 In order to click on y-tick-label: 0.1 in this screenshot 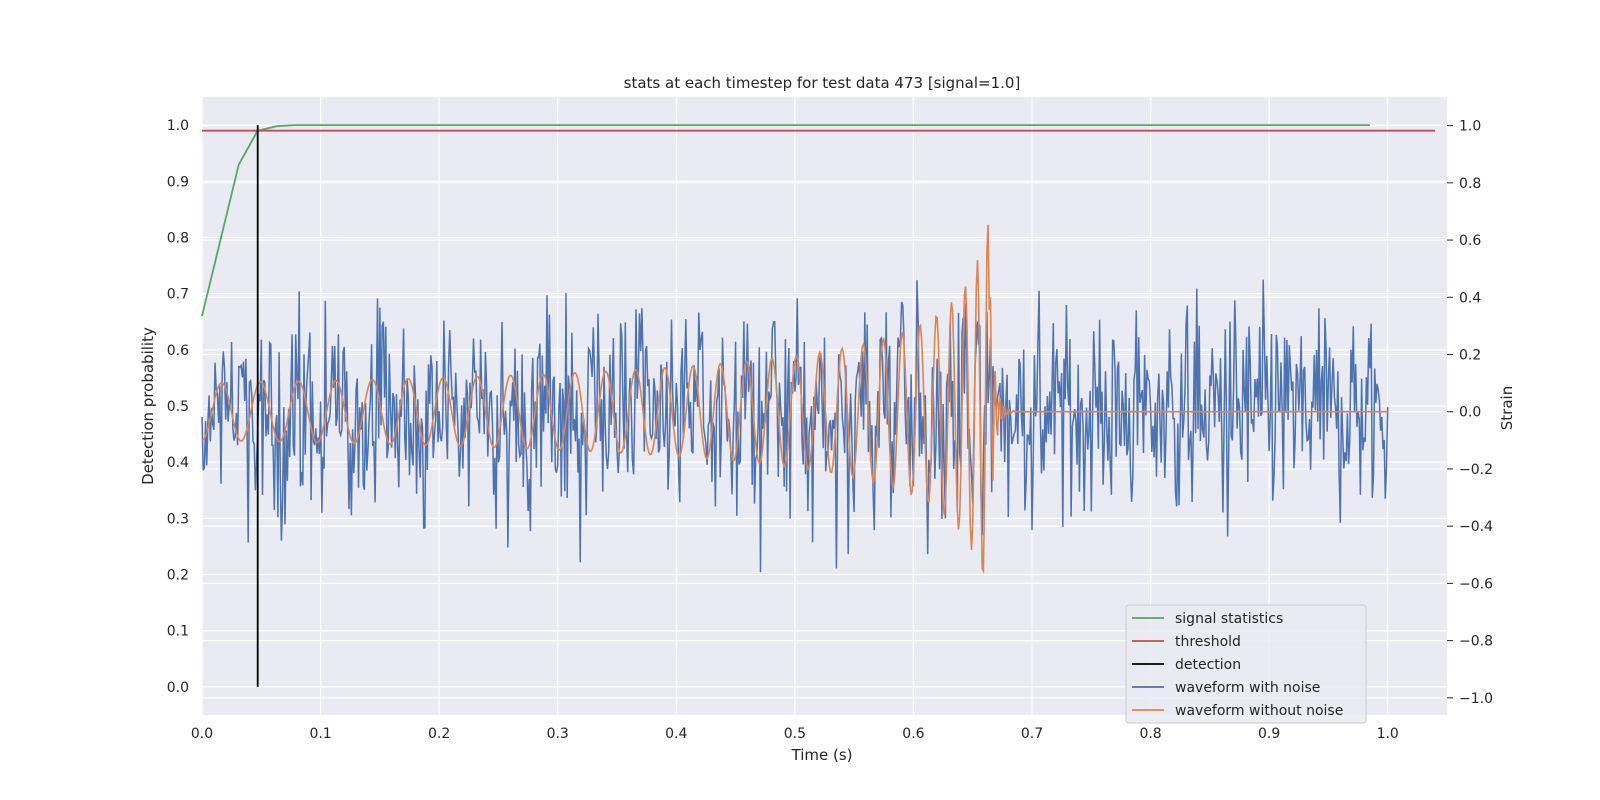, I will do `click(178, 632)`.